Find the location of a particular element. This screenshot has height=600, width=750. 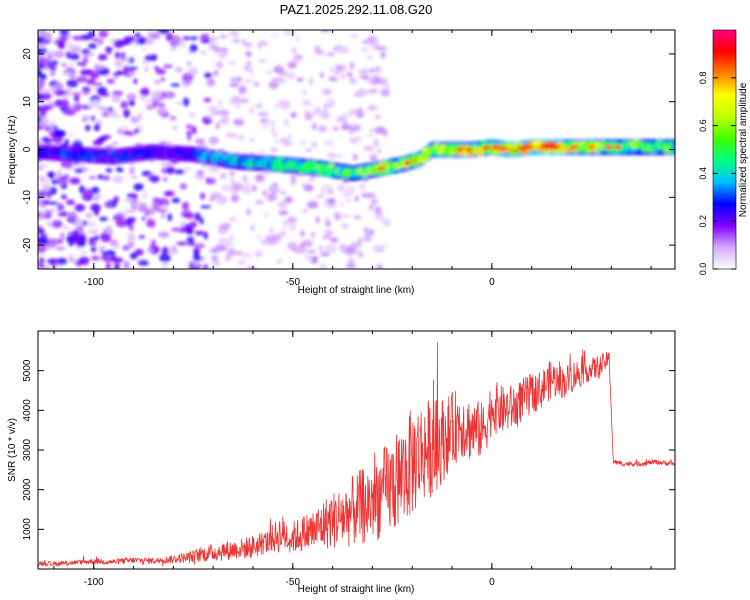

chart-title: PAZ1.2025.292.11.08.G20 is located at coordinates (356, 9).